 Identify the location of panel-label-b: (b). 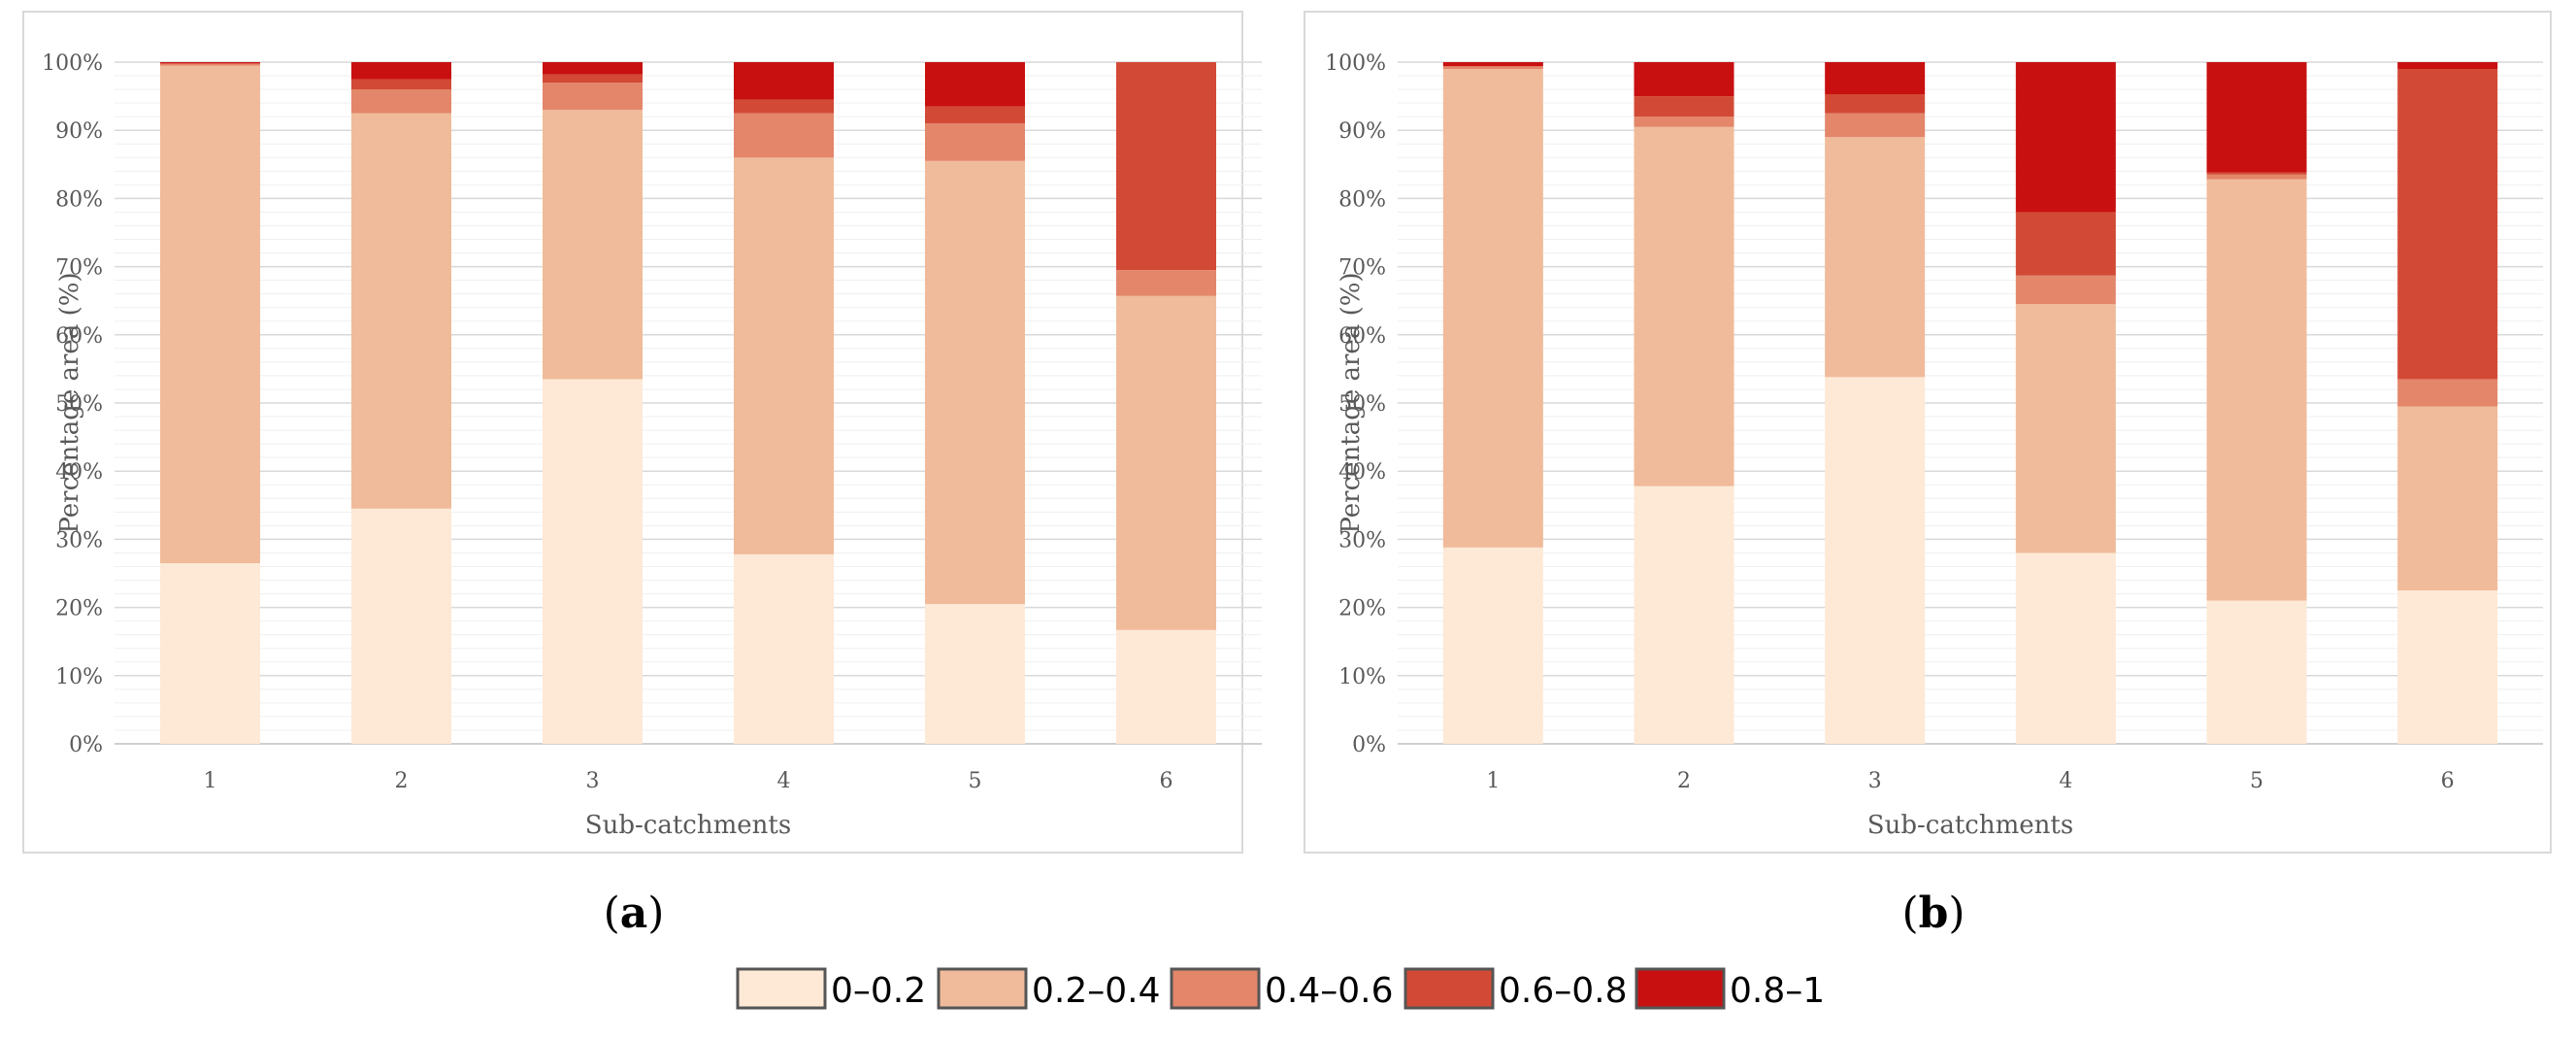
(1933, 913).